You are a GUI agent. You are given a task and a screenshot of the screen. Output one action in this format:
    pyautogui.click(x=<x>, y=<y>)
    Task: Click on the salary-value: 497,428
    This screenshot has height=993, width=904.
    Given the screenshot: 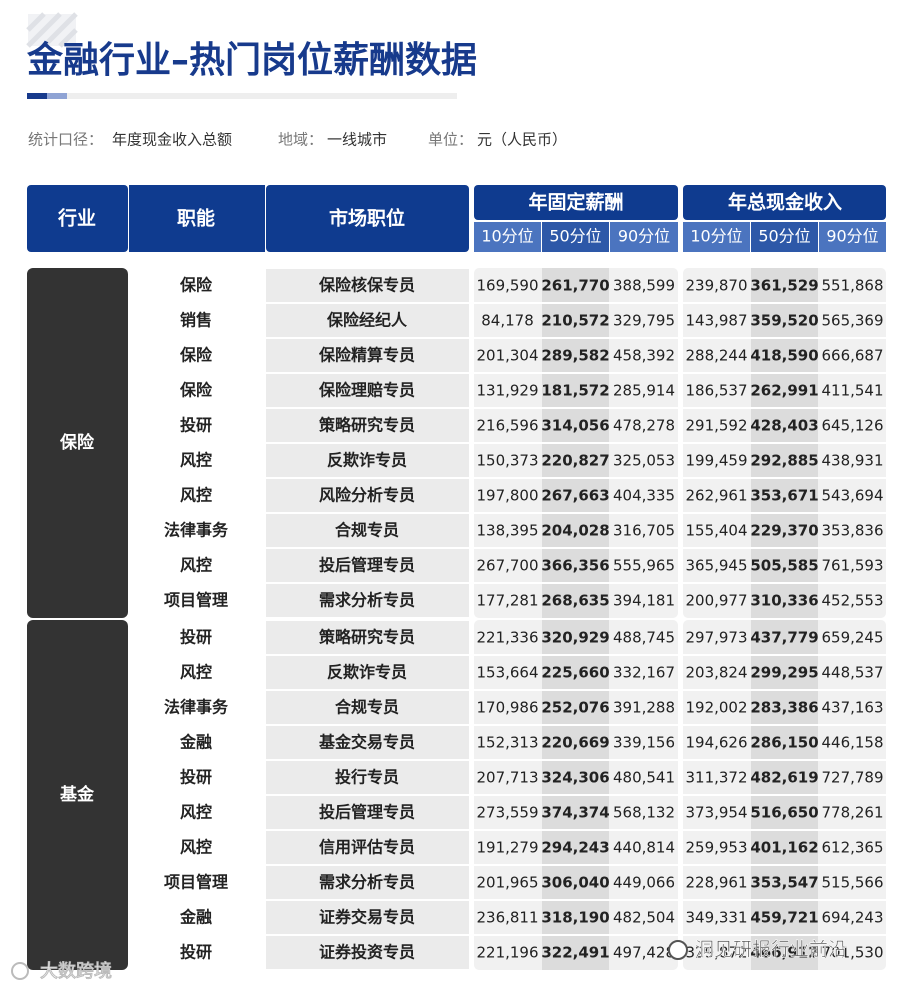 What is the action you would take?
    pyautogui.click(x=644, y=953)
    